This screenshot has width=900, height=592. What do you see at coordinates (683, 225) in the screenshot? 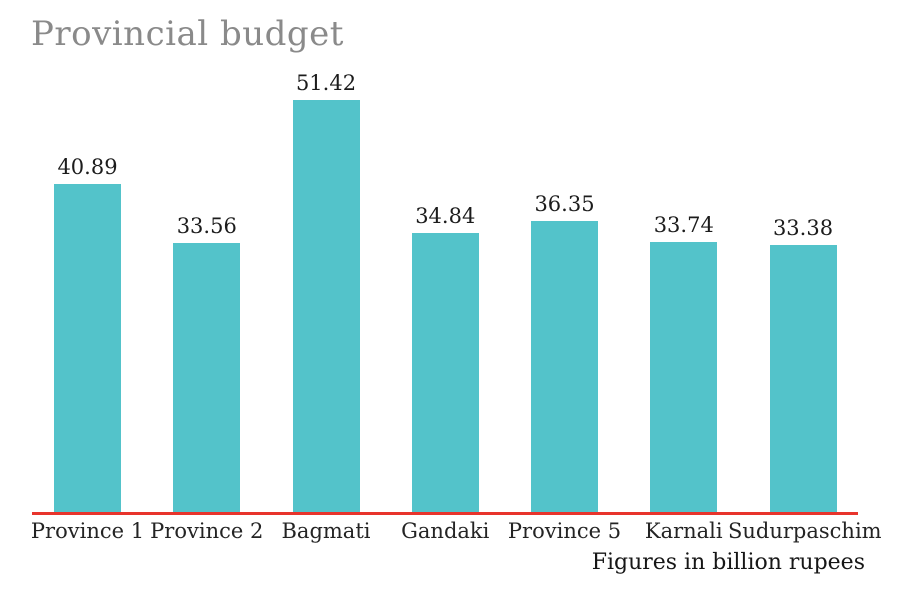
I see `value-label-karnali: 33.74` at bounding box center [683, 225].